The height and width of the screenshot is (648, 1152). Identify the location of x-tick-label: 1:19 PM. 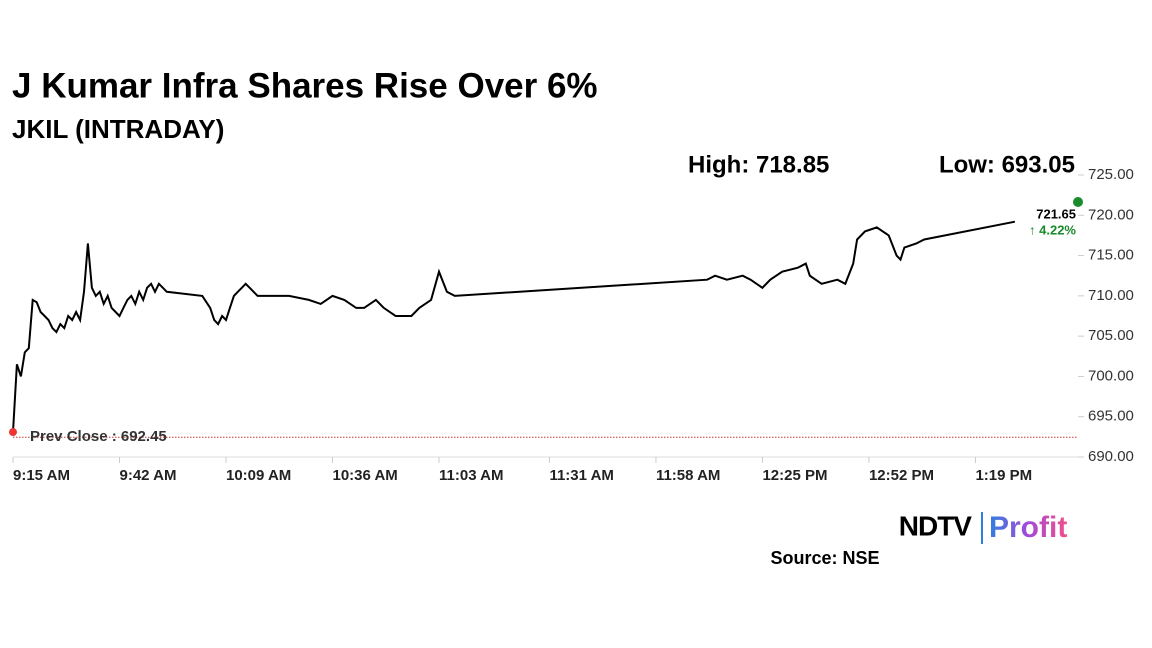
(1003, 475).